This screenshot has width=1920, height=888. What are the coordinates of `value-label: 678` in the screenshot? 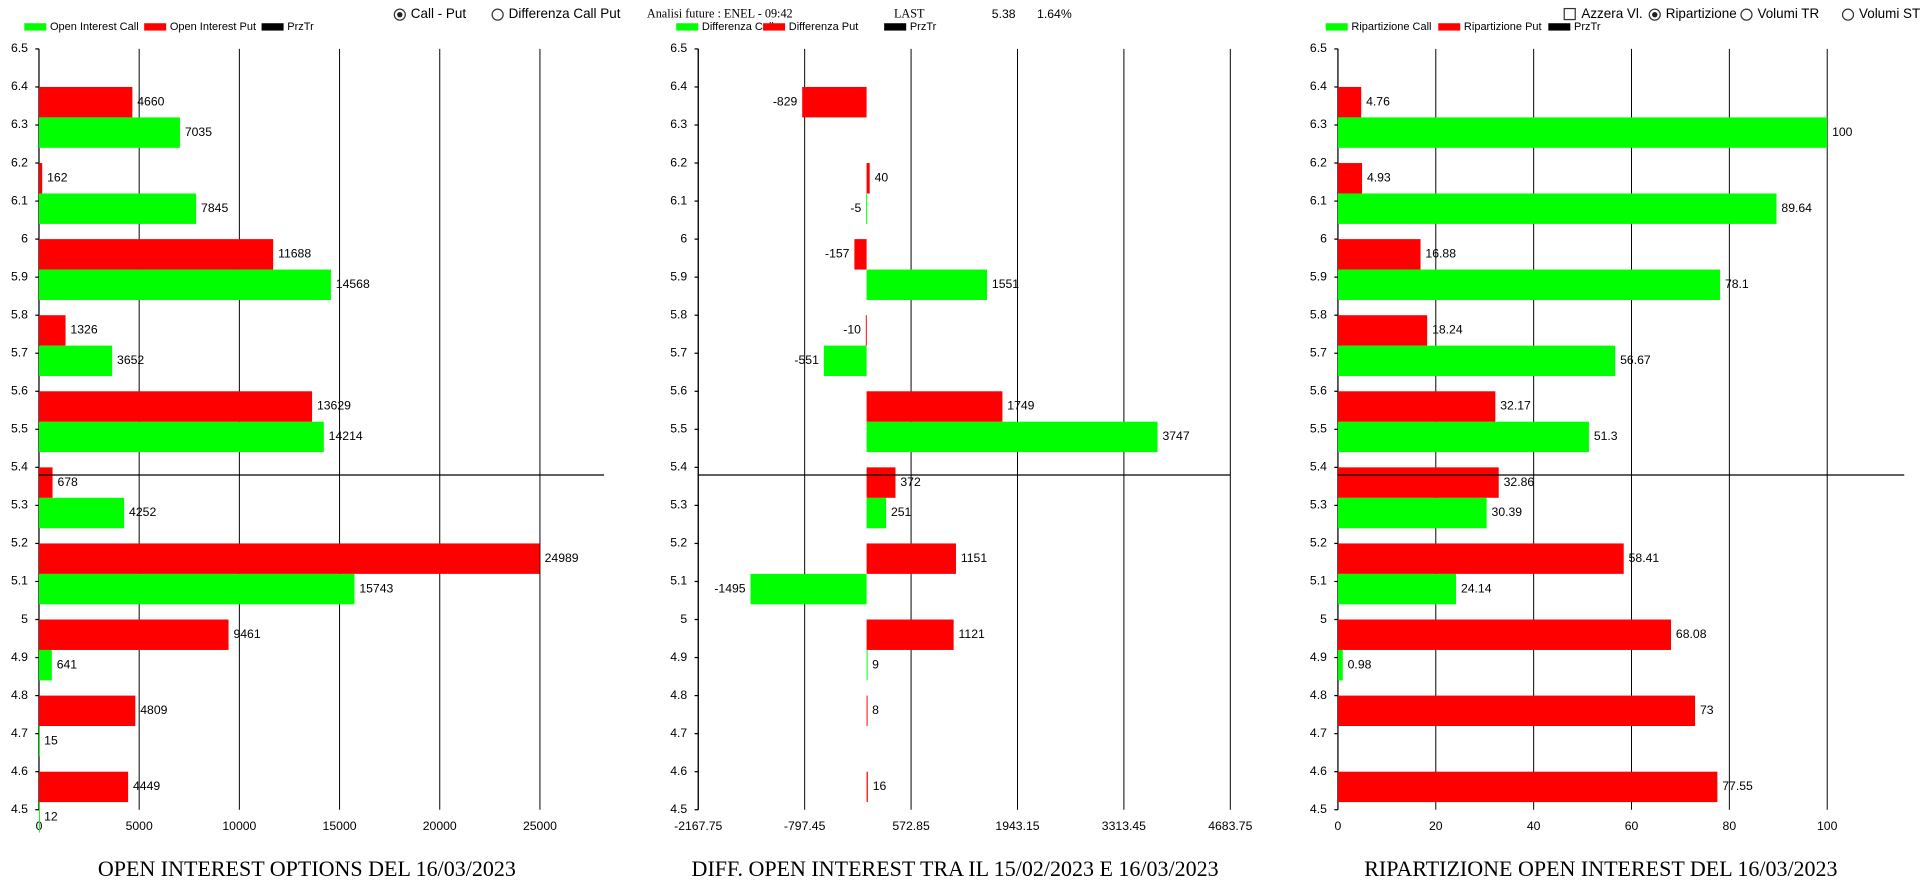 It's located at (67, 482).